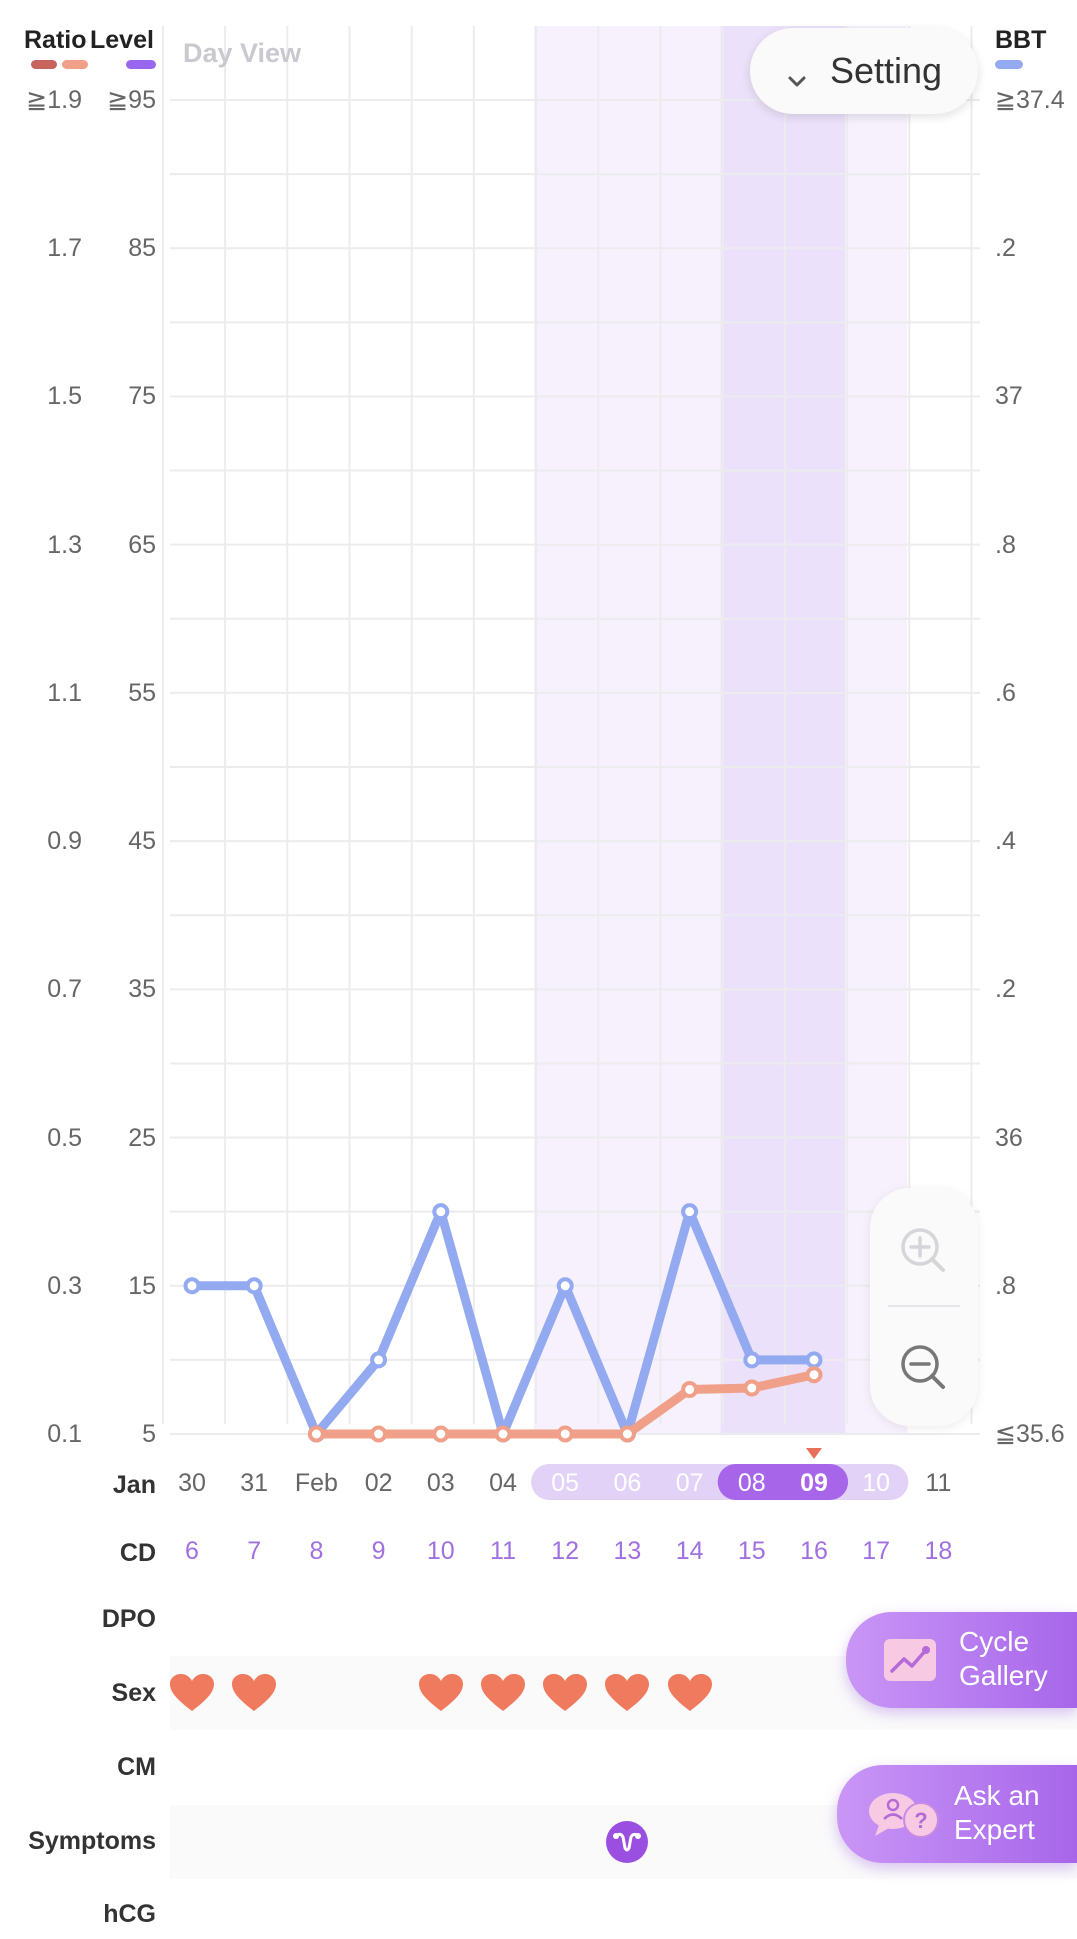 Image resolution: width=1077 pixels, height=1939 pixels. What do you see at coordinates (242, 53) in the screenshot?
I see `view-mode-label: Day View` at bounding box center [242, 53].